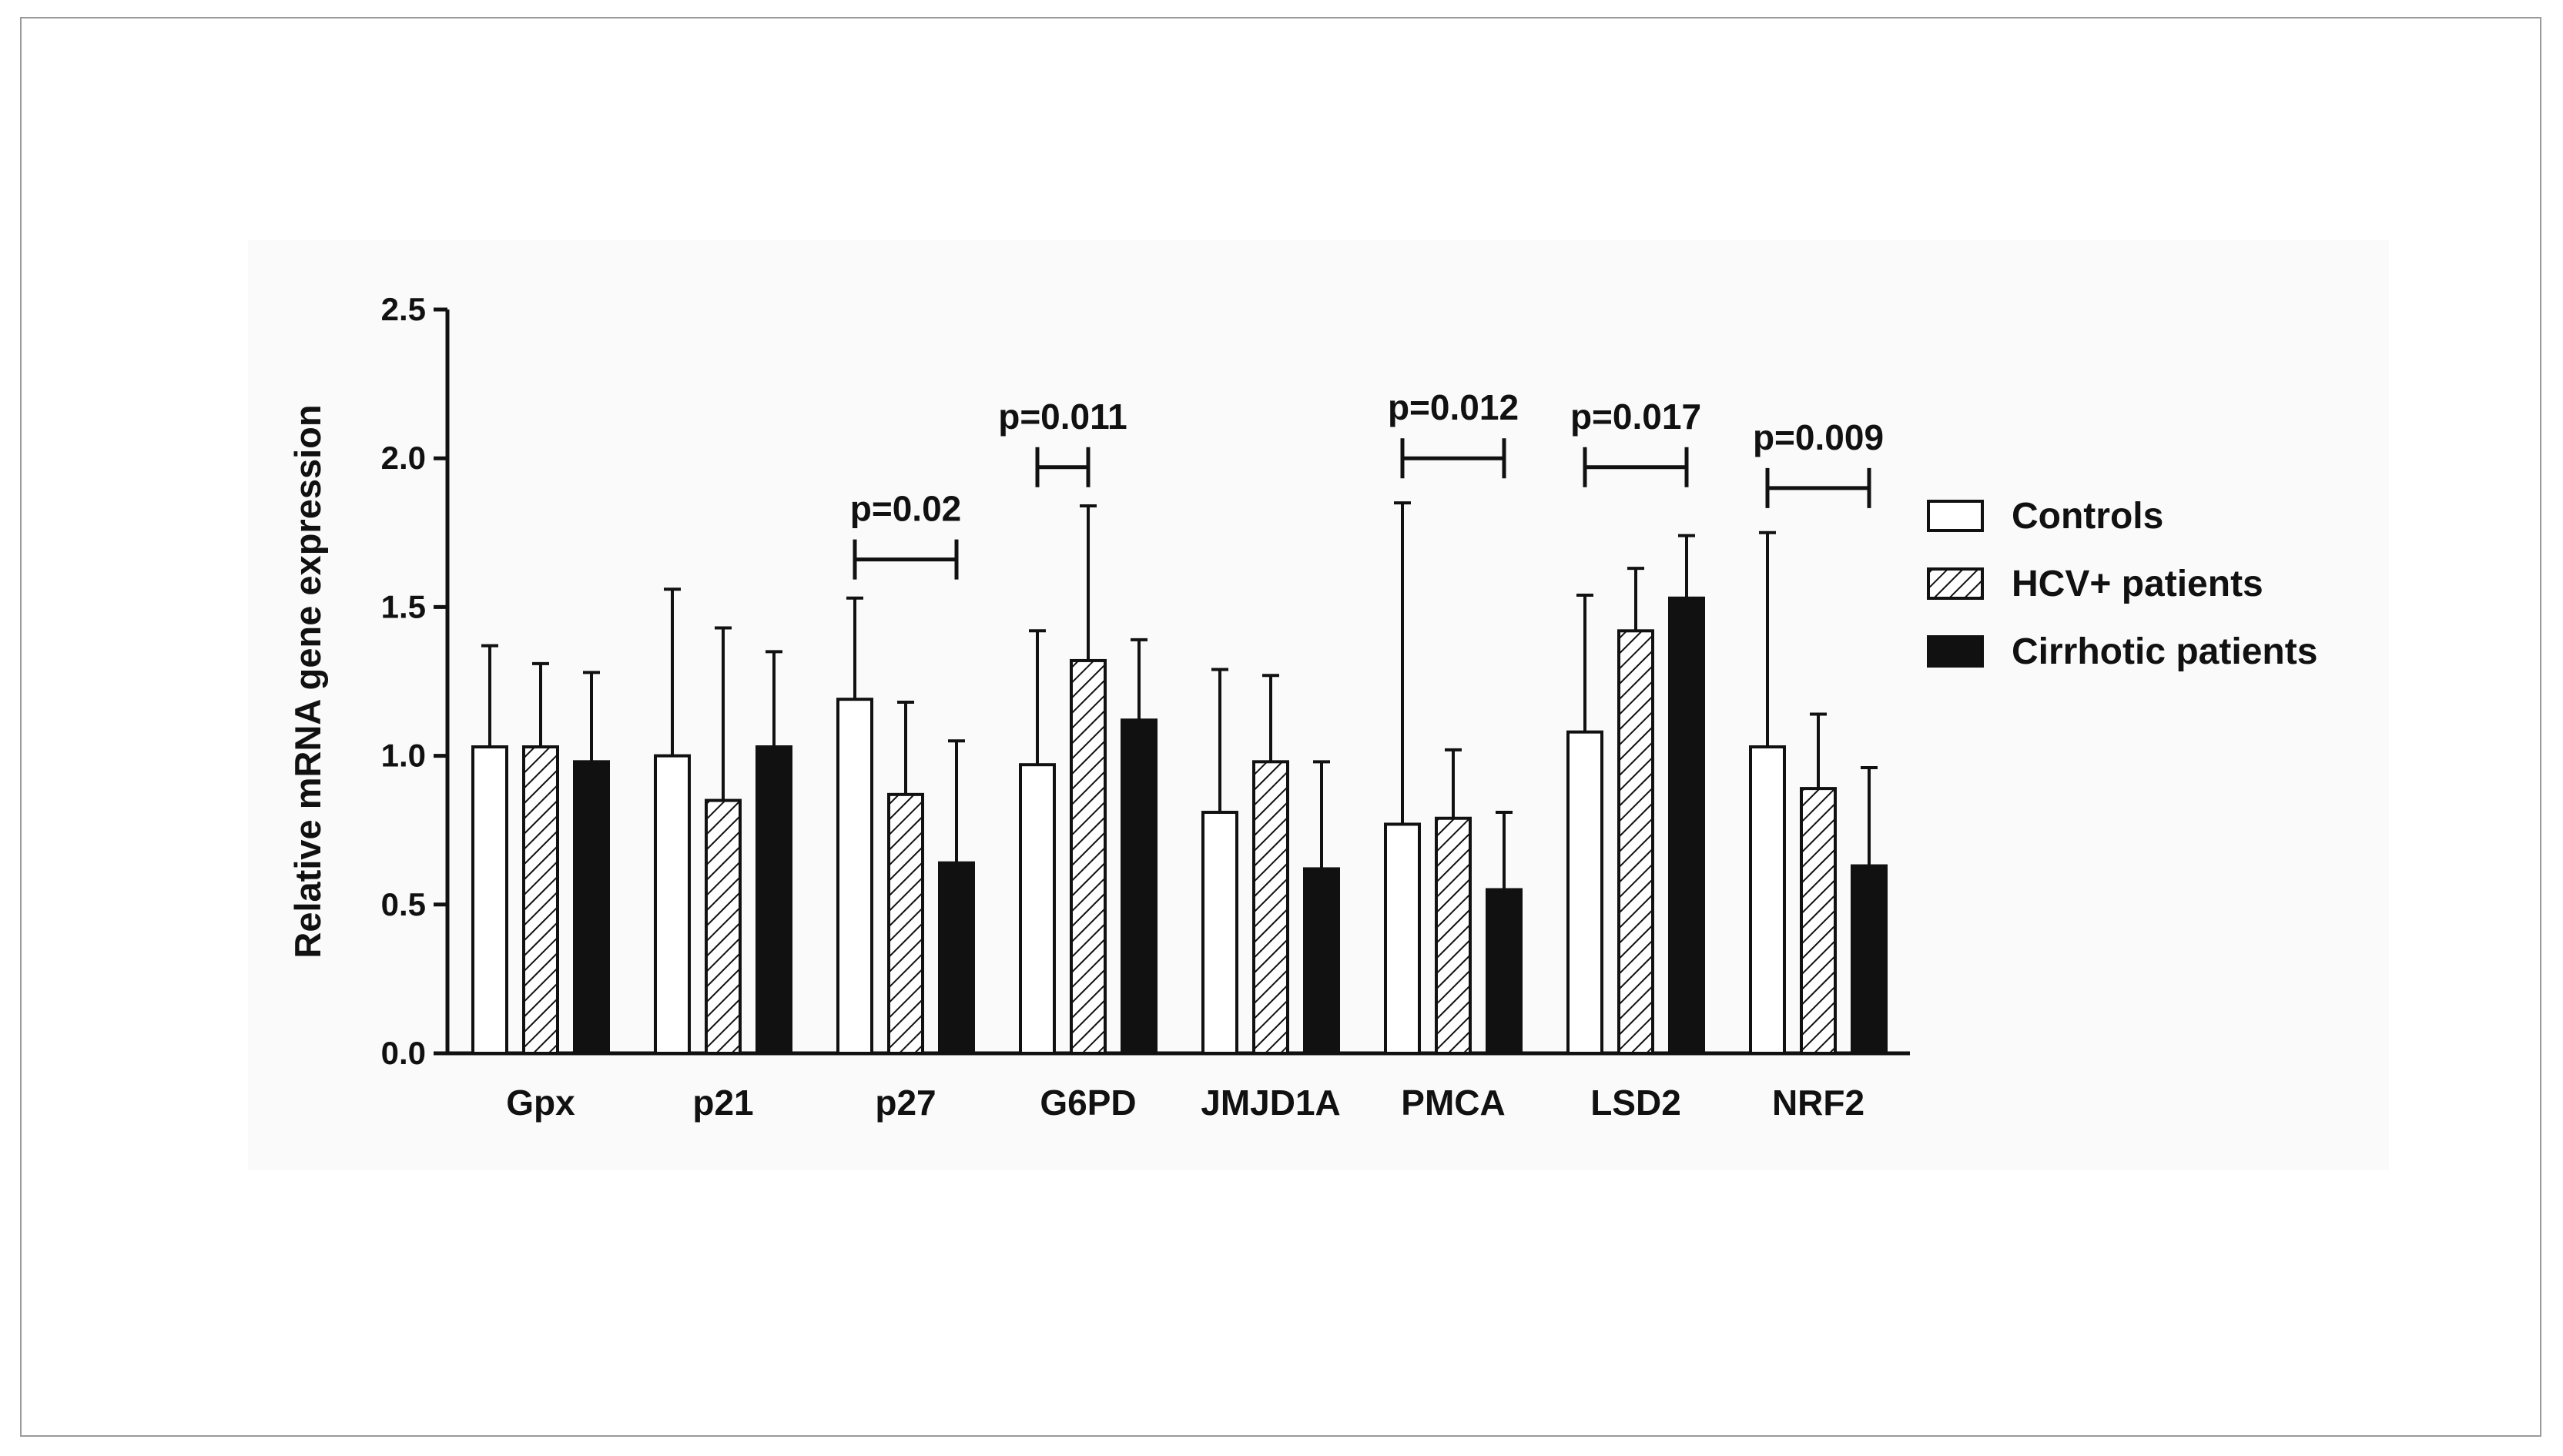 The width and height of the screenshot is (2563, 1456). Describe the element at coordinates (906, 509) in the screenshot. I see `p-value-label: p=0.02` at that location.